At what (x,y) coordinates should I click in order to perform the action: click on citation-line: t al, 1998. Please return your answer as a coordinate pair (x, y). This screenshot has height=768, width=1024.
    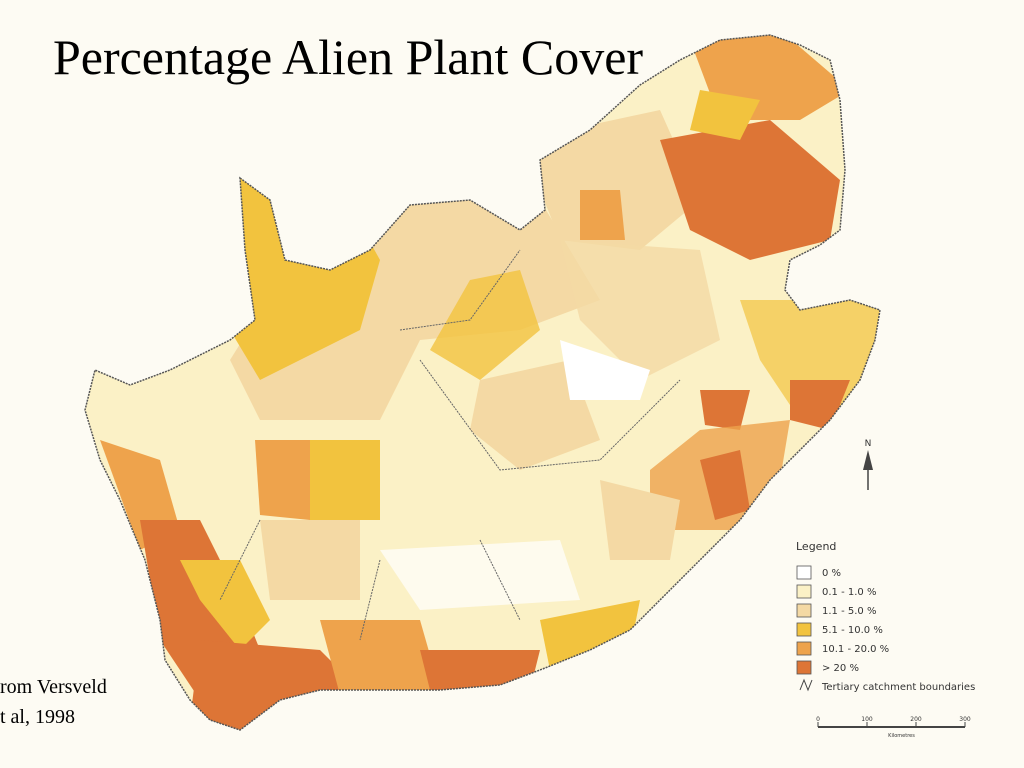
    Looking at the image, I should click on (37, 717).